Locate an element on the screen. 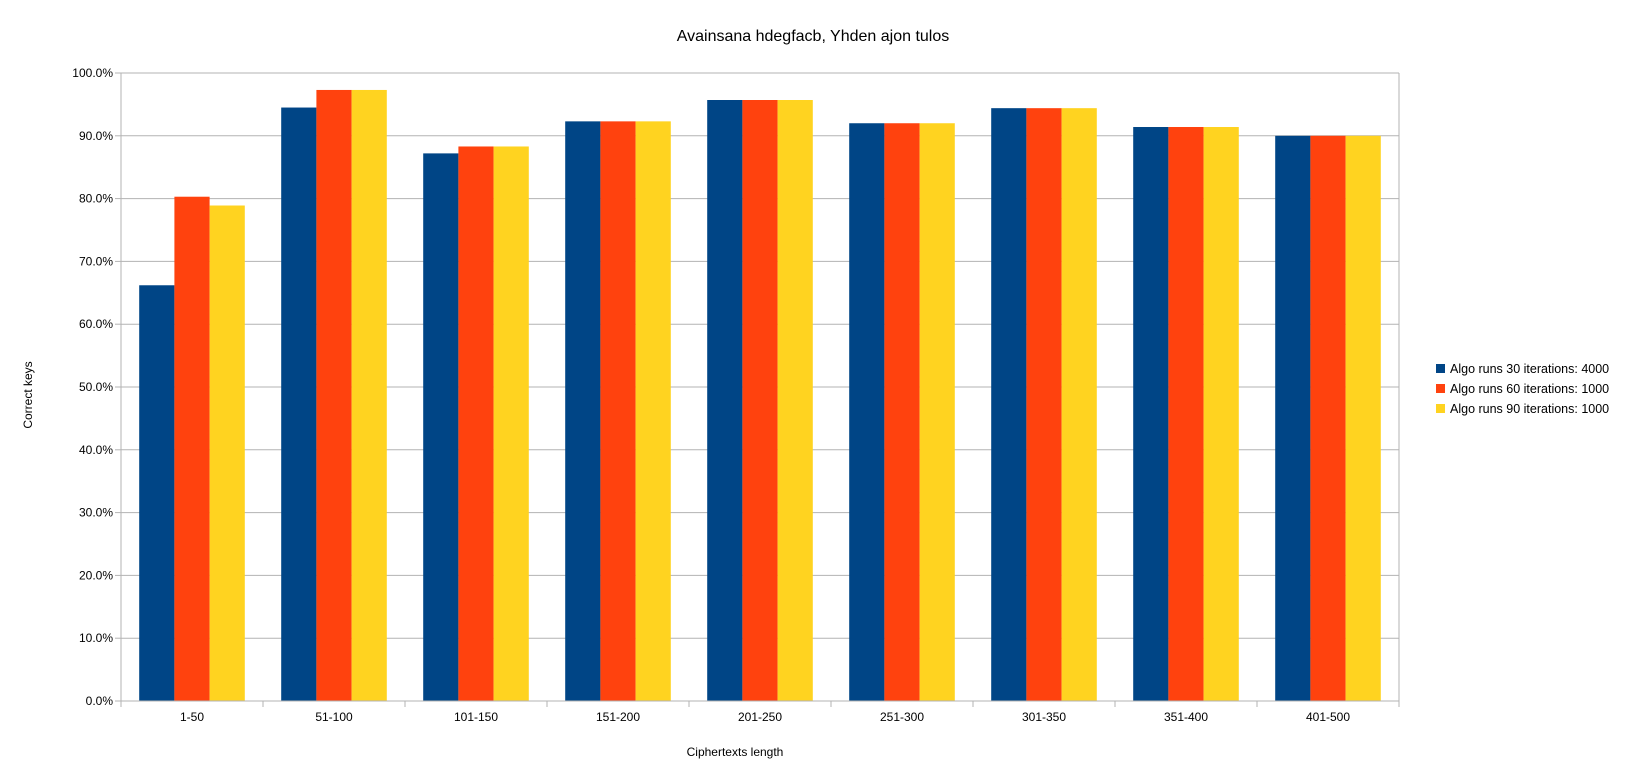 The width and height of the screenshot is (1627, 777). chart-title: Avainsana hdegfacb, Yhden ajon tulos is located at coordinates (813, 36).